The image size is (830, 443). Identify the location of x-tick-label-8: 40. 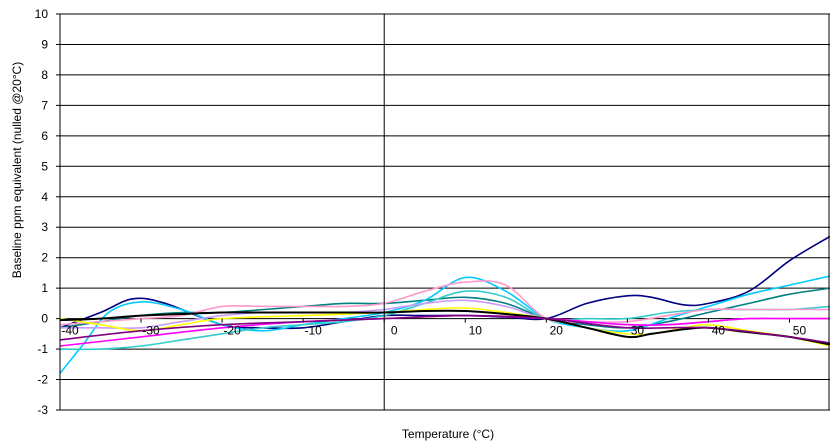
(719, 331).